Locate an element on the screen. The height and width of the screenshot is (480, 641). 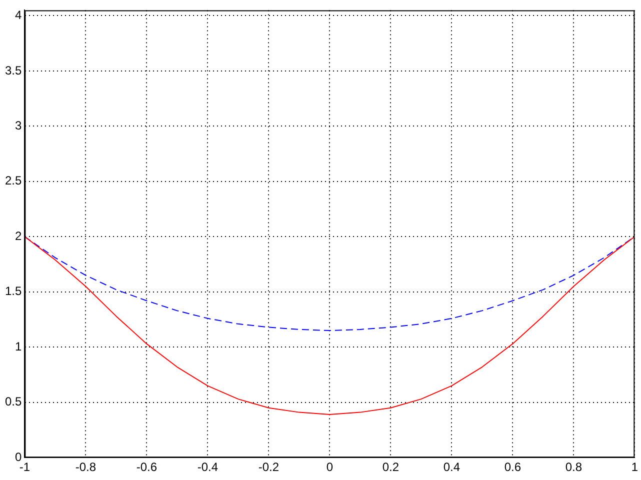
y-tick-label: 4 is located at coordinates (18, 15).